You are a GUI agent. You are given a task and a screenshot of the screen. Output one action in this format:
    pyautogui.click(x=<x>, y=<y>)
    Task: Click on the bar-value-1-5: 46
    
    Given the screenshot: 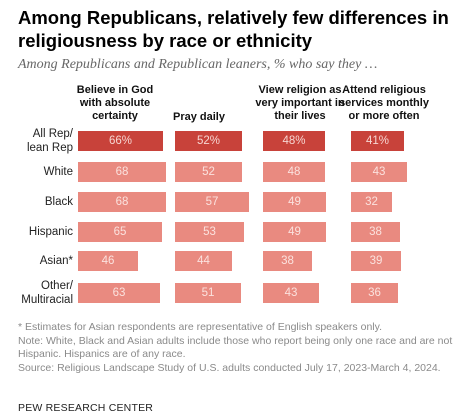 What is the action you would take?
    pyautogui.click(x=108, y=261)
    